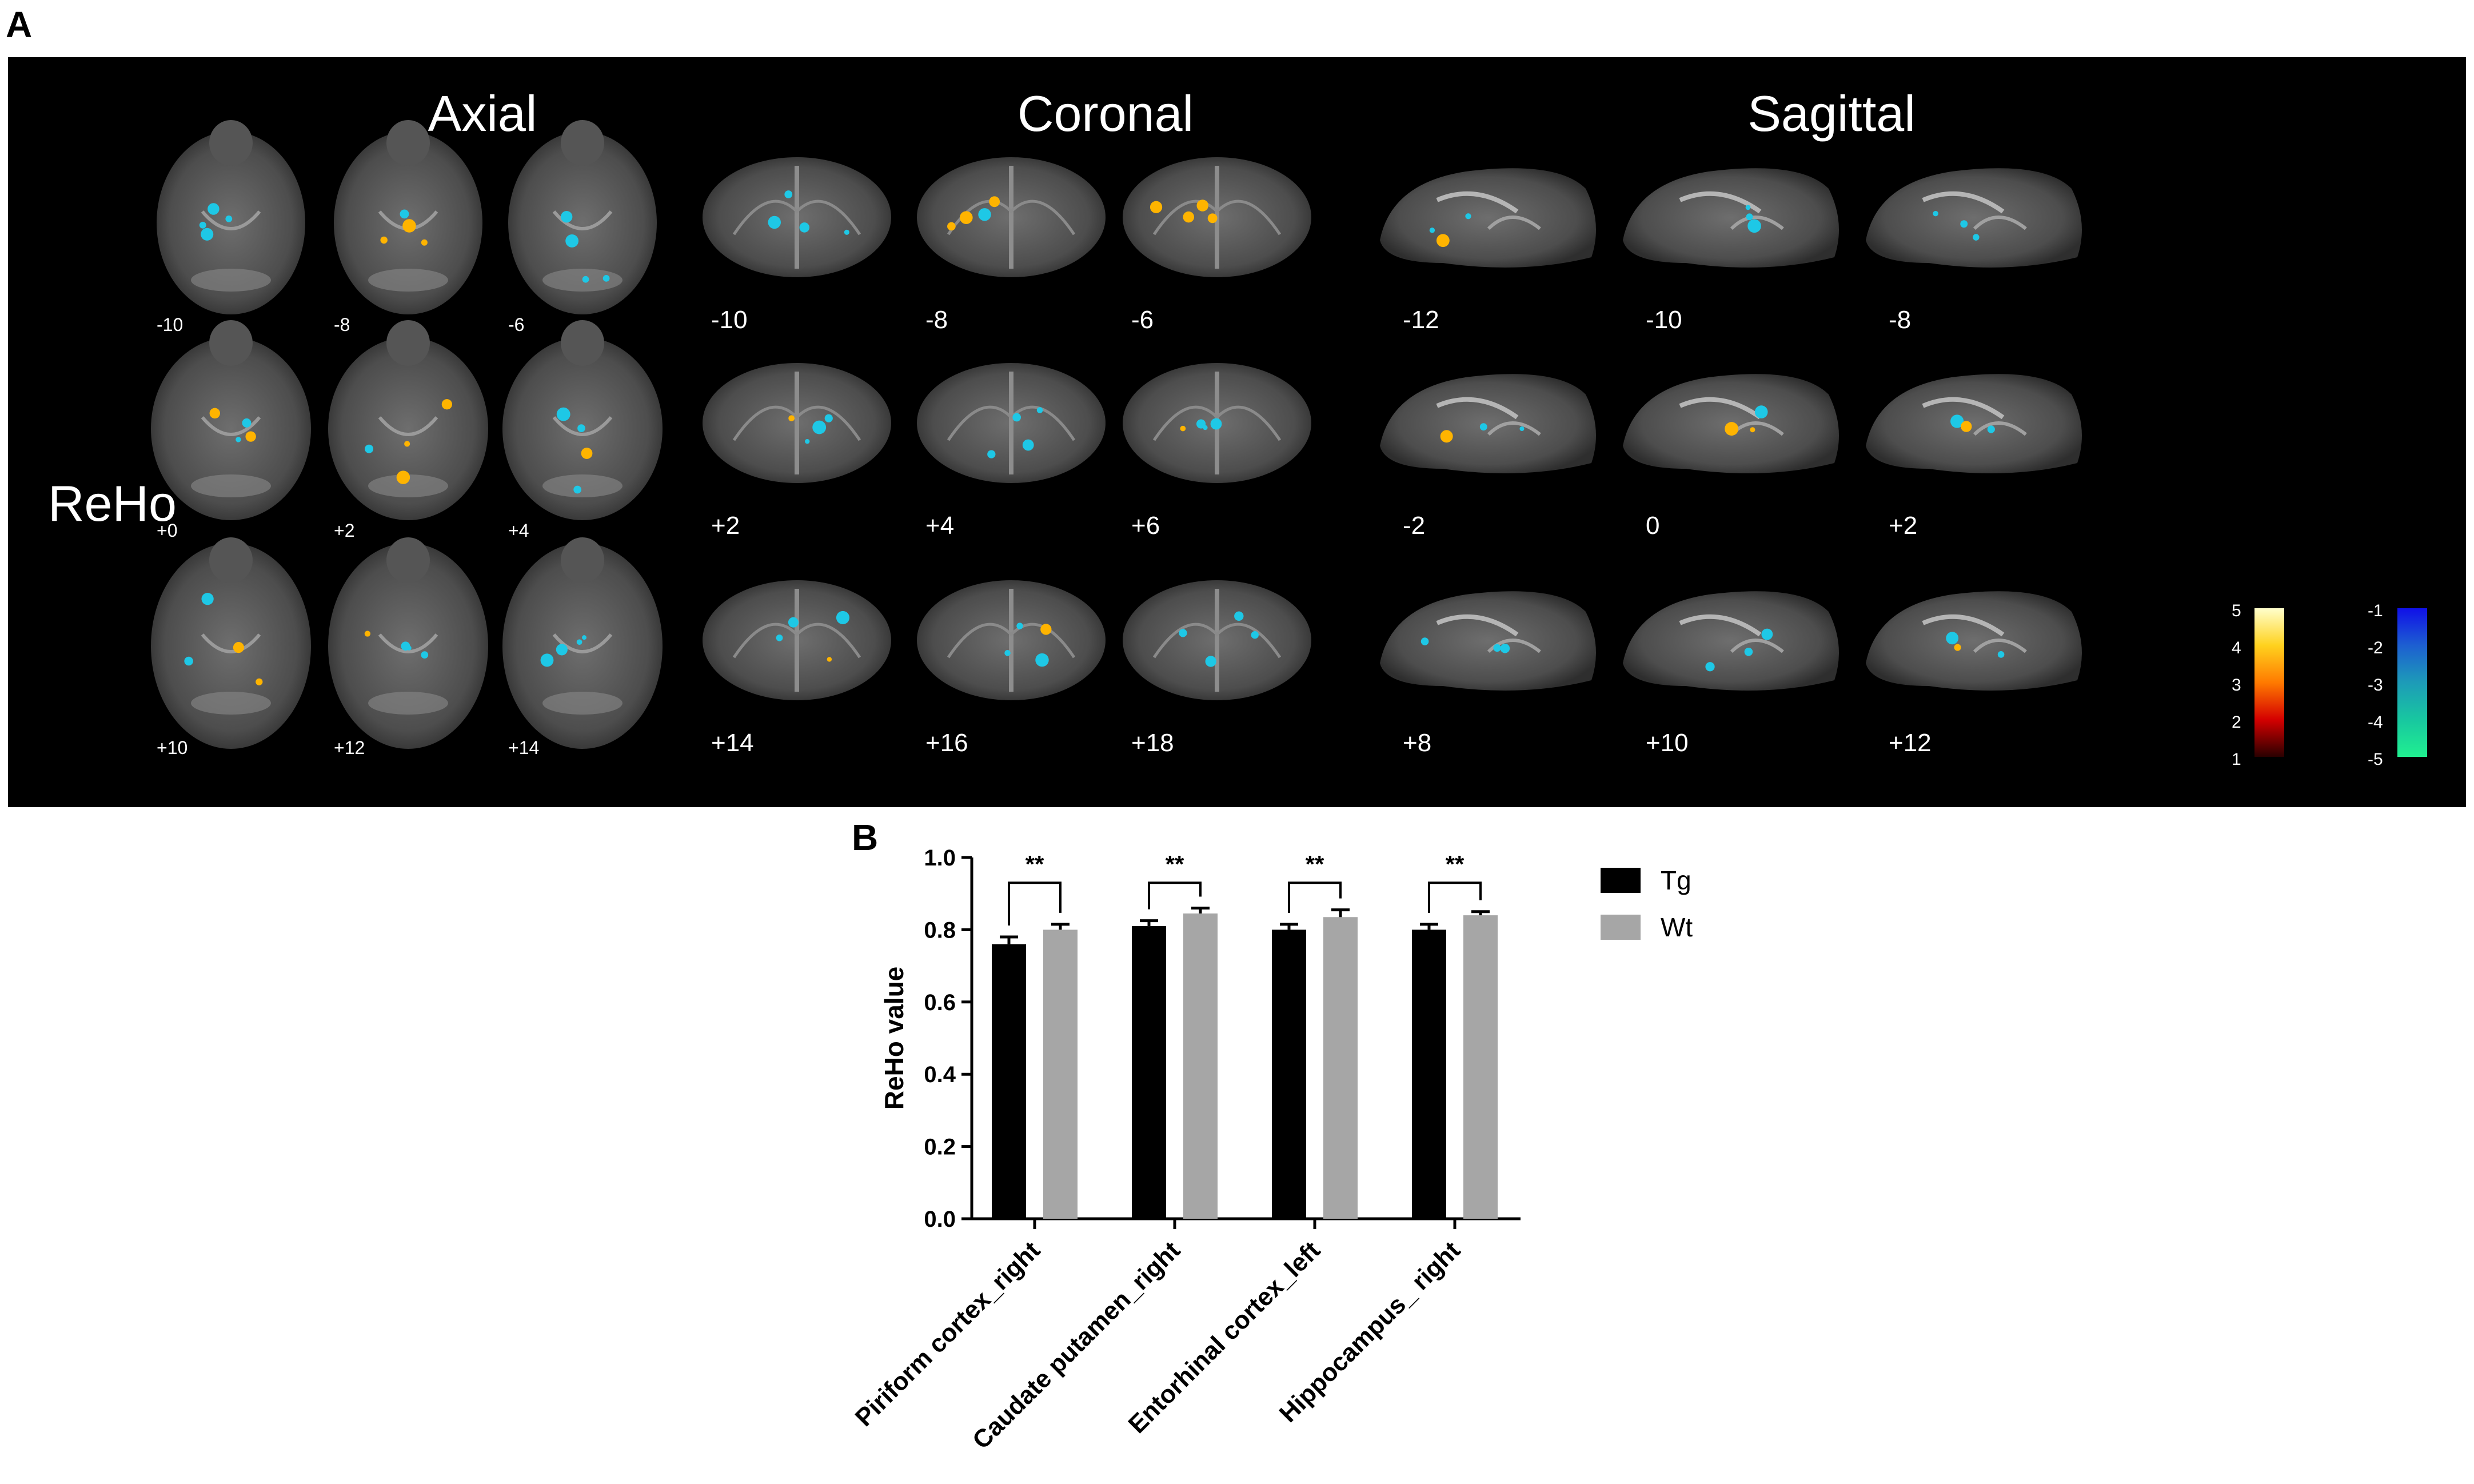  What do you see at coordinates (349, 747) in the screenshot?
I see `slice-label: +12` at bounding box center [349, 747].